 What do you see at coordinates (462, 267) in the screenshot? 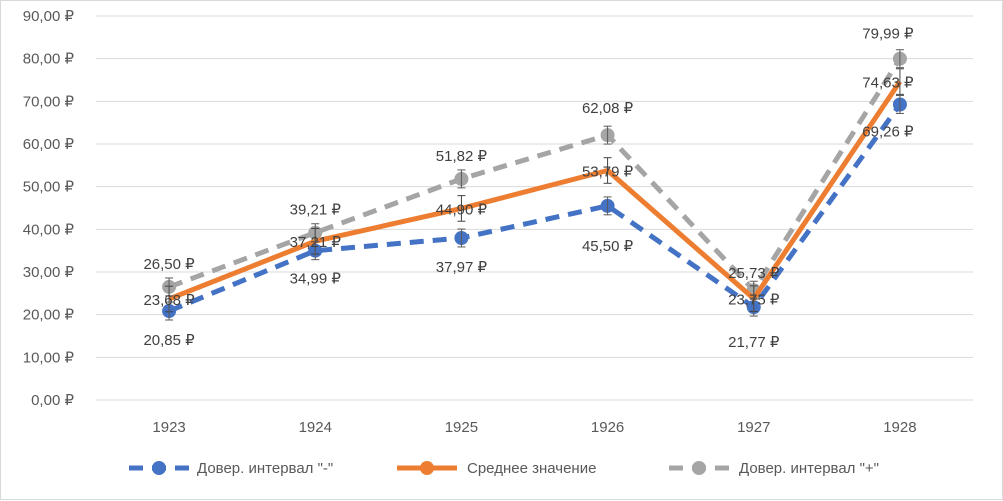
I see `data-label: 37,97 ₽` at bounding box center [462, 267].